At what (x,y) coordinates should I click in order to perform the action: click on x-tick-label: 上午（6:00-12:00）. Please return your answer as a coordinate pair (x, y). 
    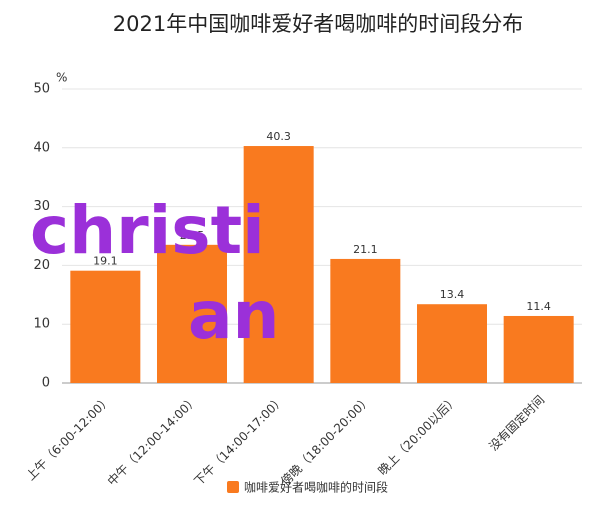
    Looking at the image, I should click on (69, 438).